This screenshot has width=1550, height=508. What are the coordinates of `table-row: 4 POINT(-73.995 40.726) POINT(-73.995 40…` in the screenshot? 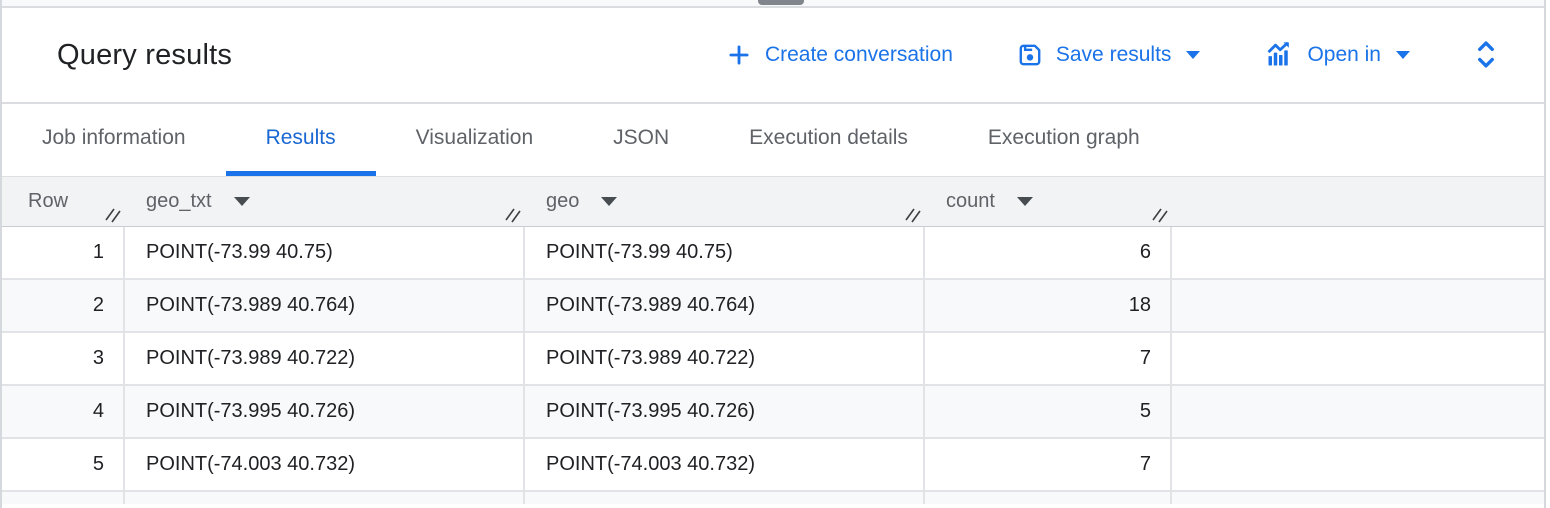 It's located at (773, 412).